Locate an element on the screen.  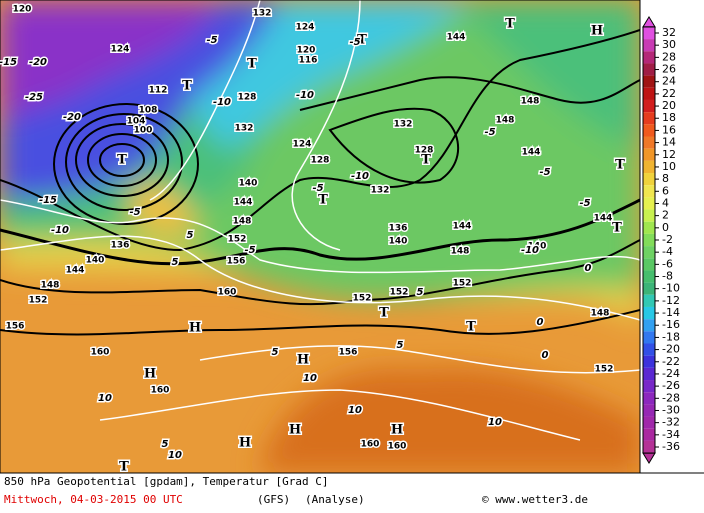
temperature-label-halo: -25 is located at coordinates (34, 97).